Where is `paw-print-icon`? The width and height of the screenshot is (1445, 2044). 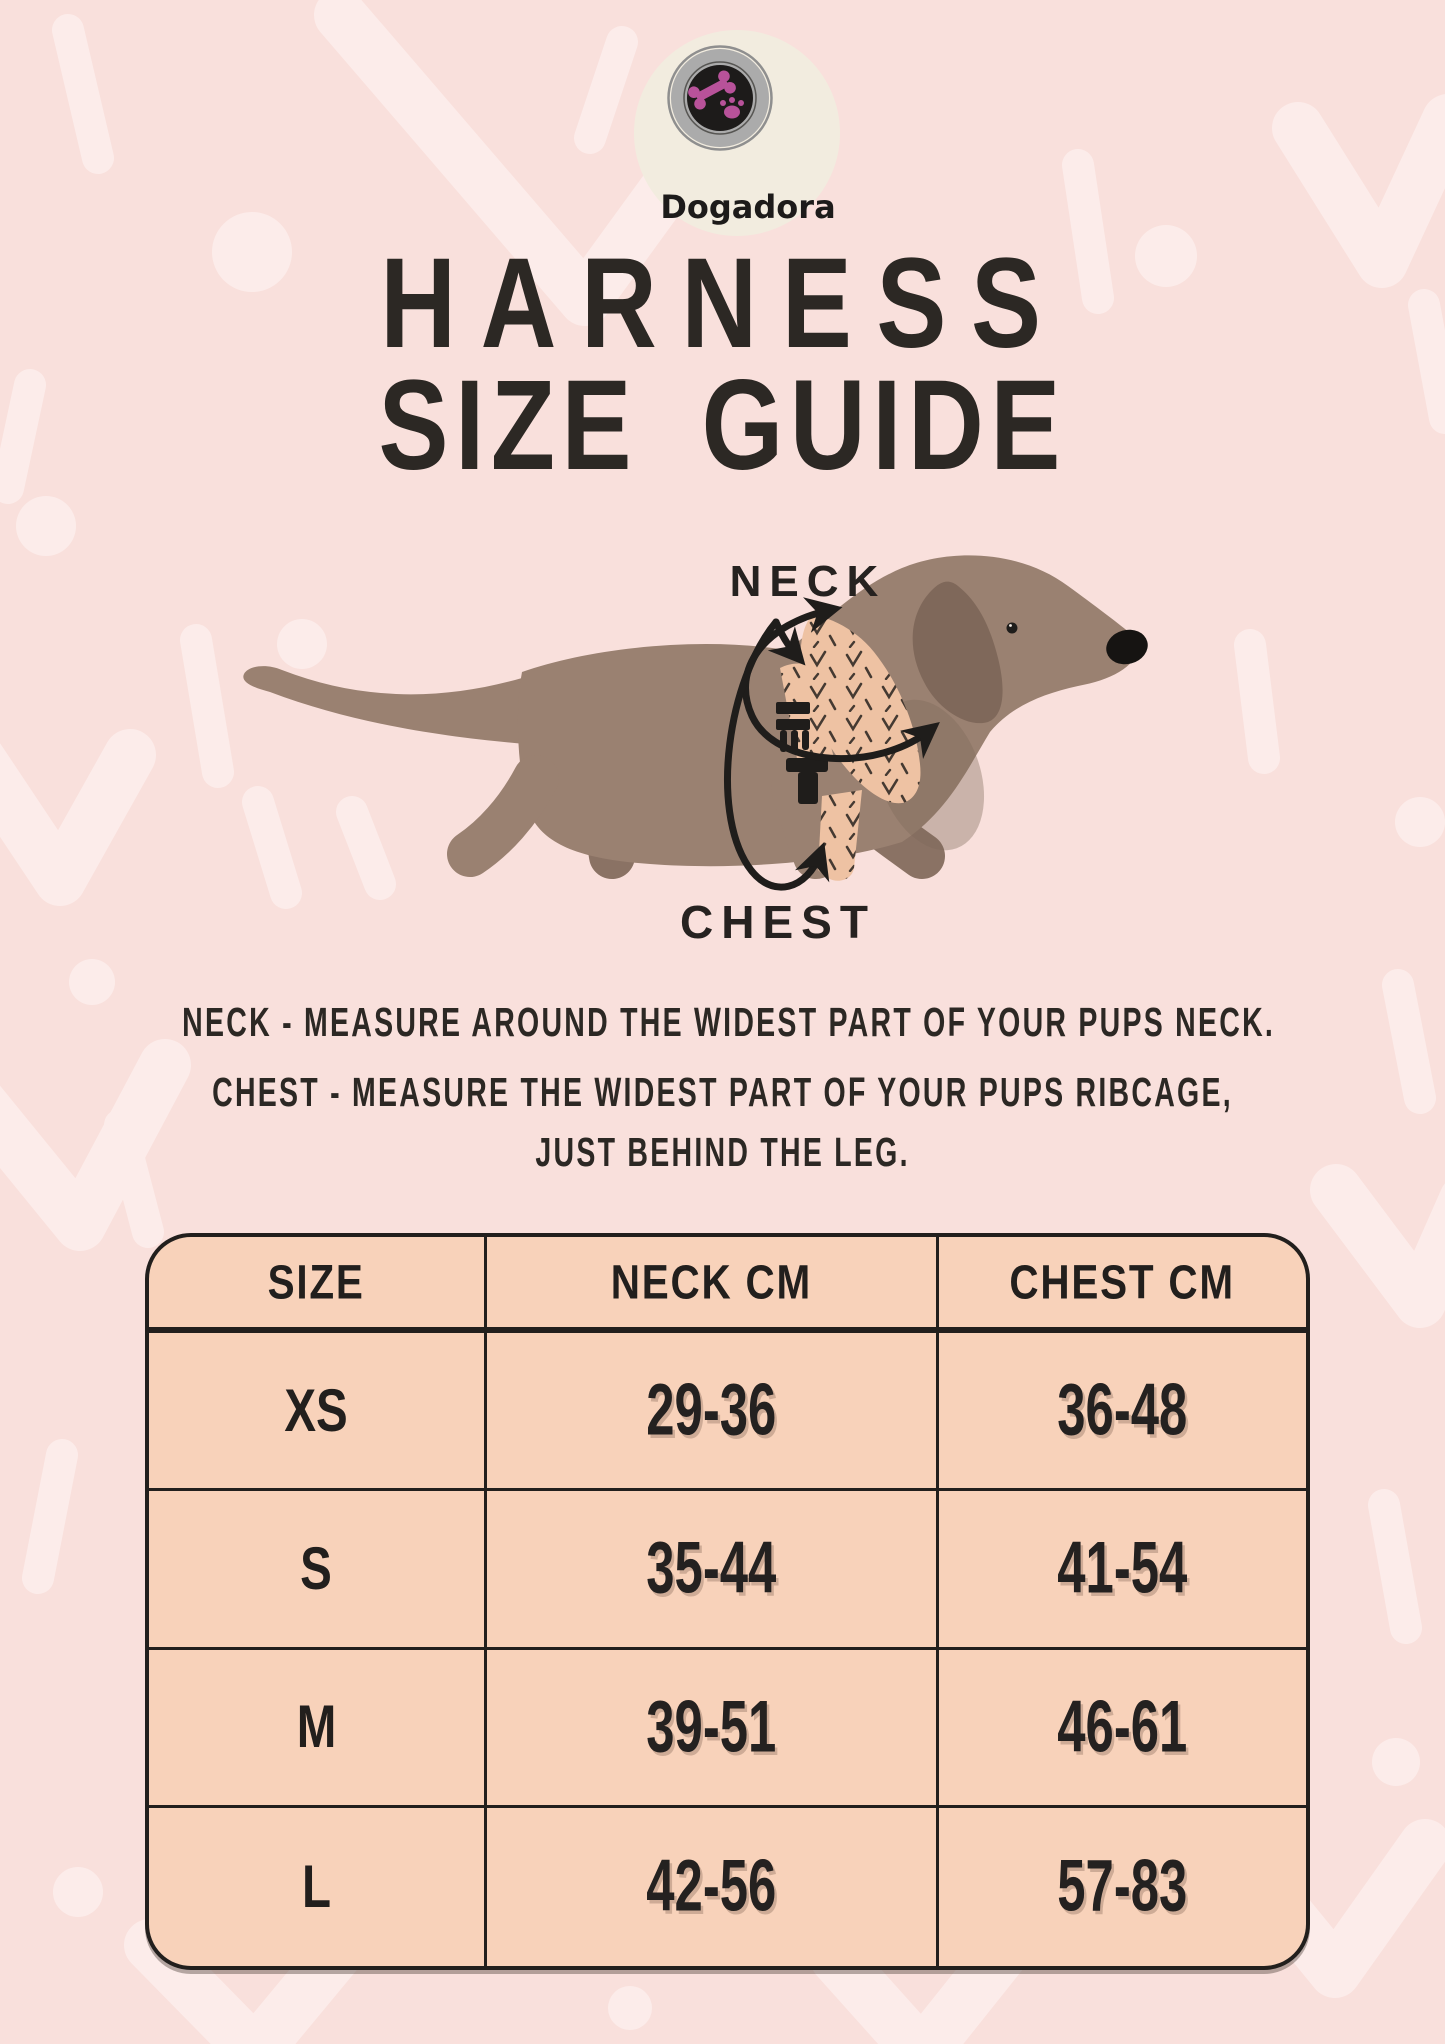
paw-print-icon is located at coordinates (732, 108).